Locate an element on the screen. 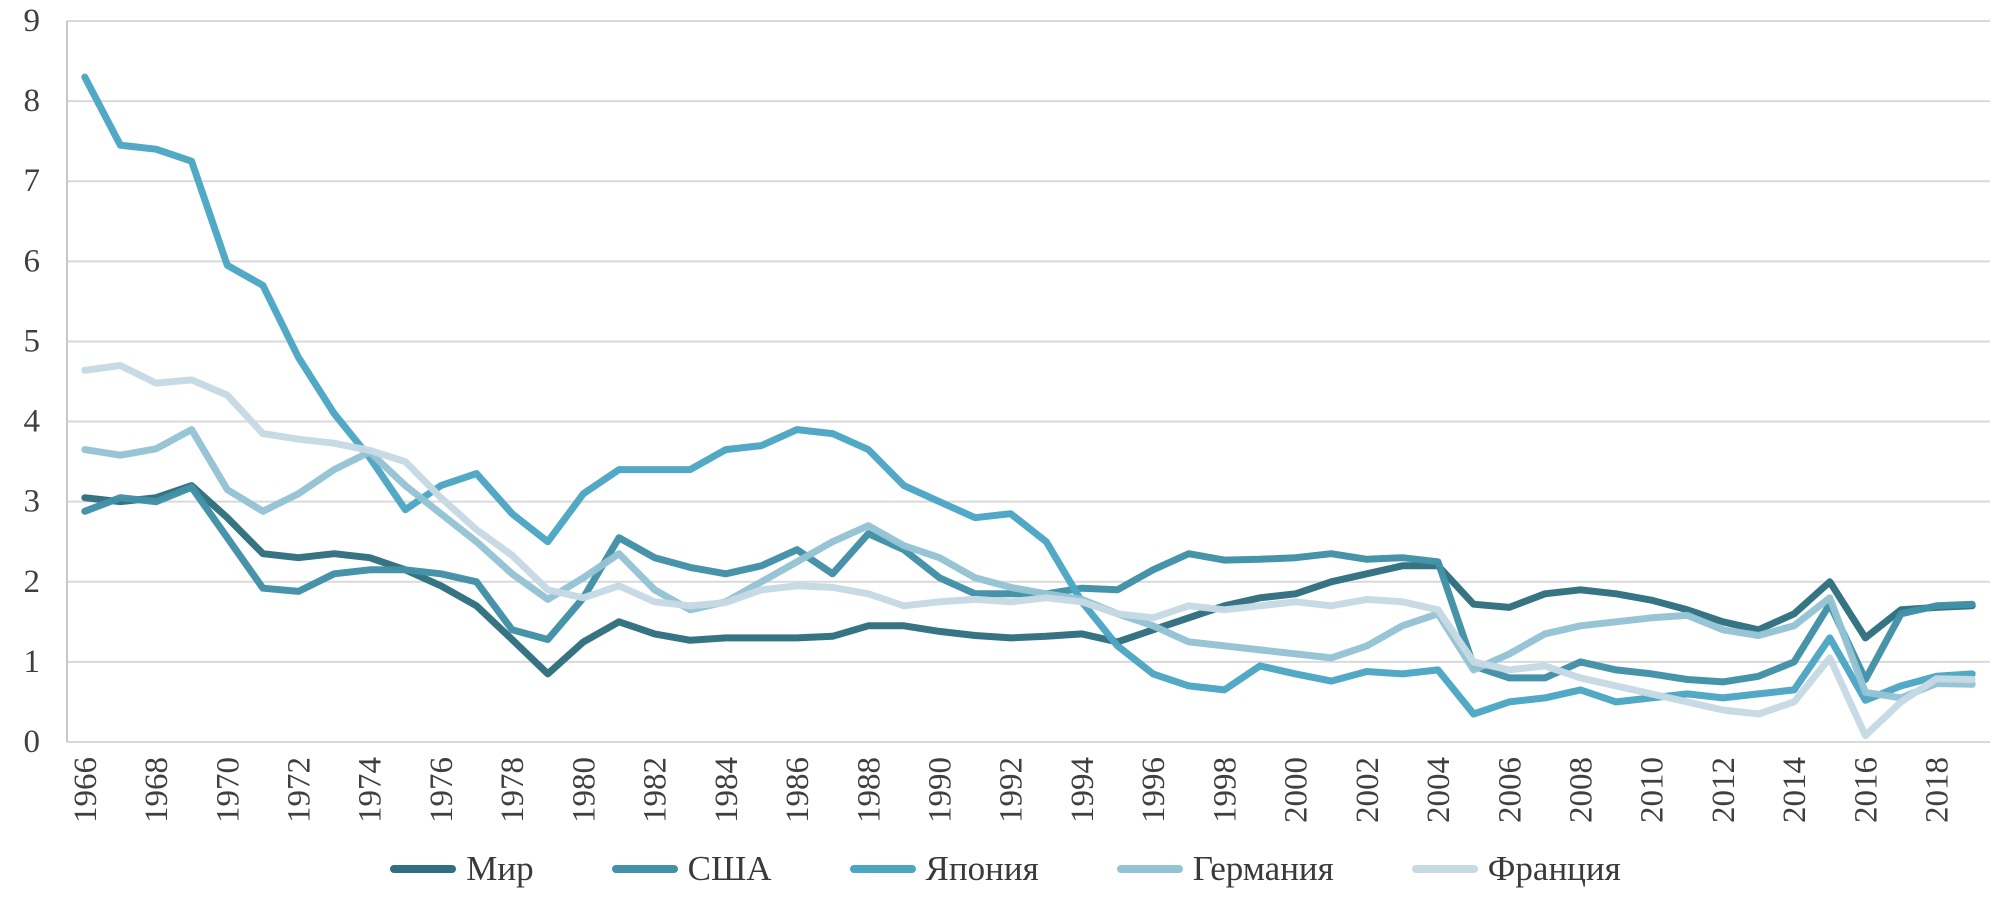 The image size is (2011, 912). y-axis-tick-label: 4 is located at coordinates (32, 422).